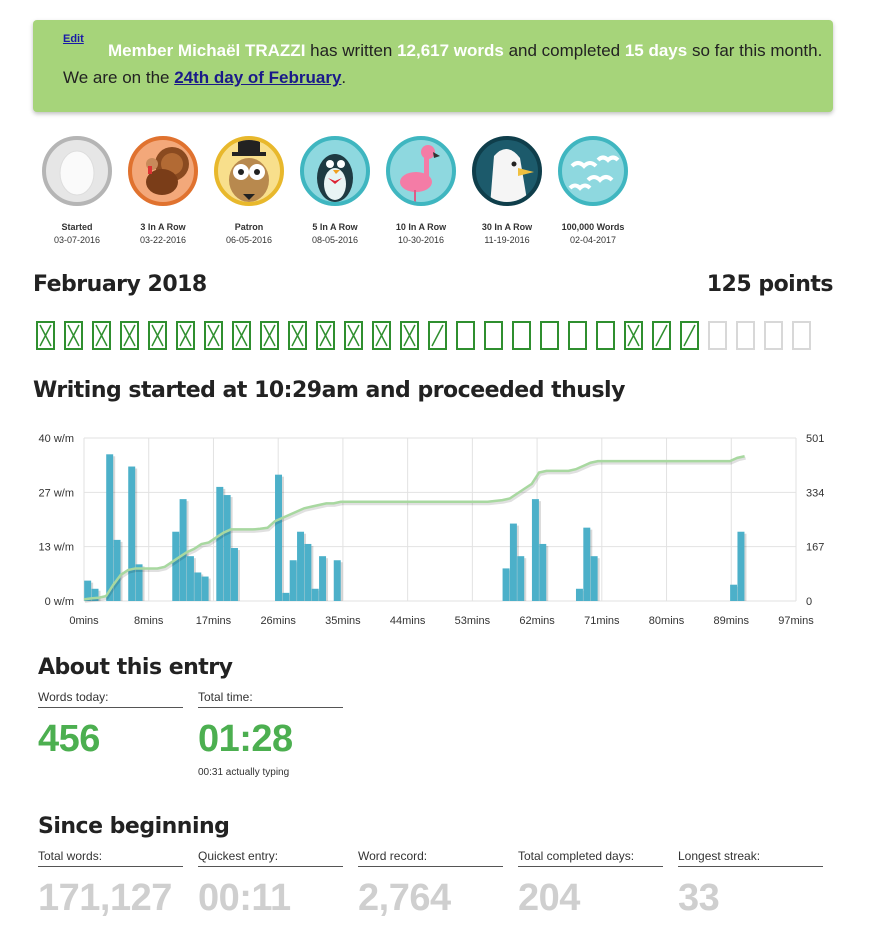 This screenshot has height=932, width=874. I want to click on x-tick-label: 53mins, so click(473, 621).